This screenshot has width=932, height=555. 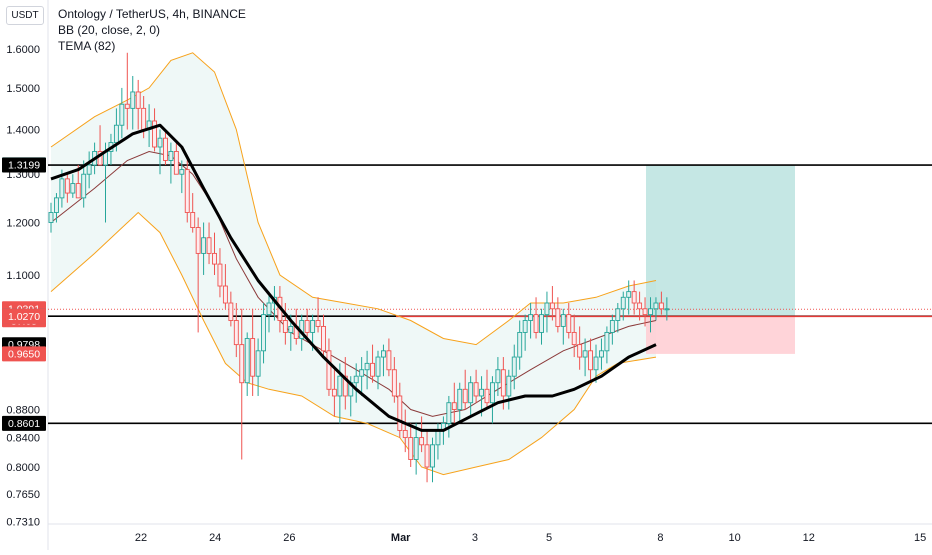 What do you see at coordinates (24, 165) in the screenshot?
I see `price-label: 1.3199` at bounding box center [24, 165].